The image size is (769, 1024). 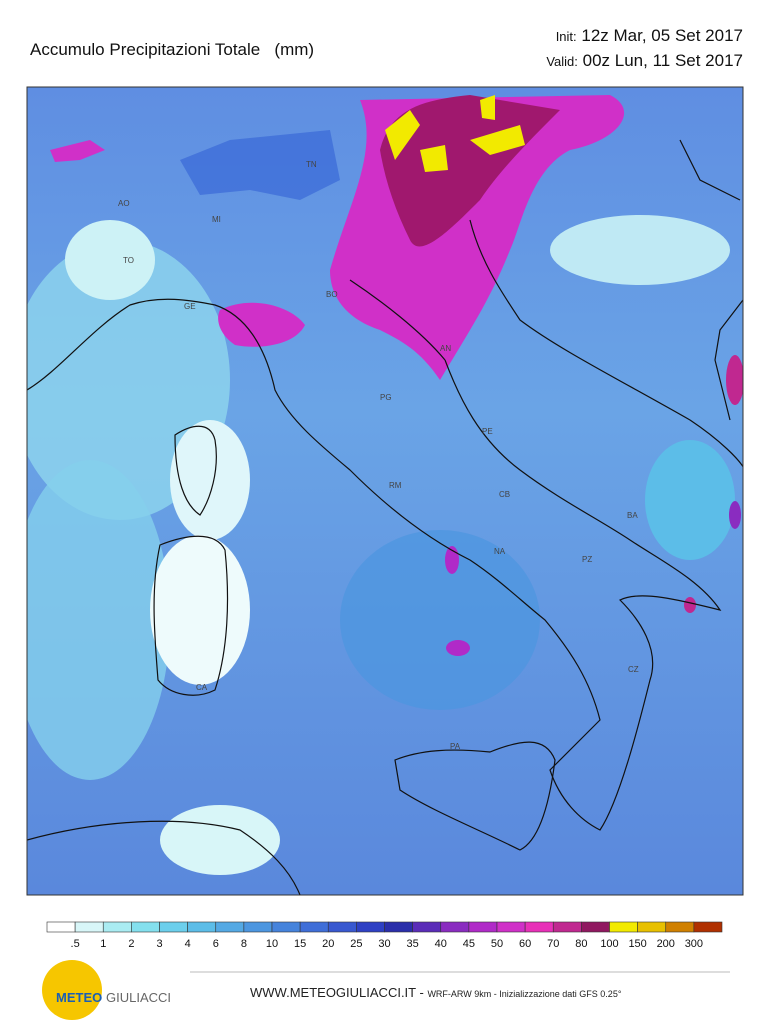 What do you see at coordinates (190, 306) in the screenshot?
I see `city-label: GE` at bounding box center [190, 306].